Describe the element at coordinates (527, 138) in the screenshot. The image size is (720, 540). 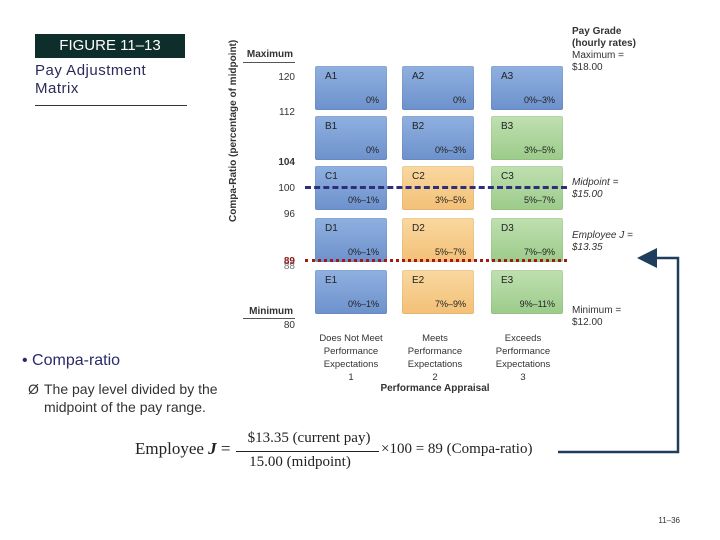
I see `cell-B3: B3 3%–5%` at that location.